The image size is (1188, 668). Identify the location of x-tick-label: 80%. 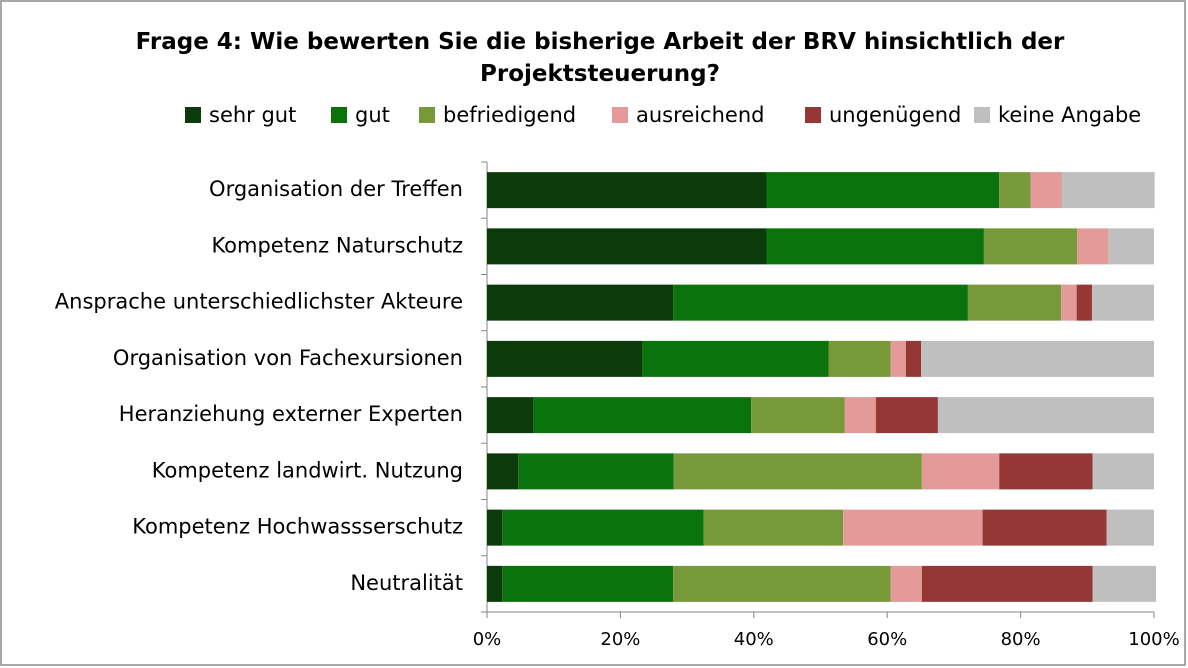
(1021, 639).